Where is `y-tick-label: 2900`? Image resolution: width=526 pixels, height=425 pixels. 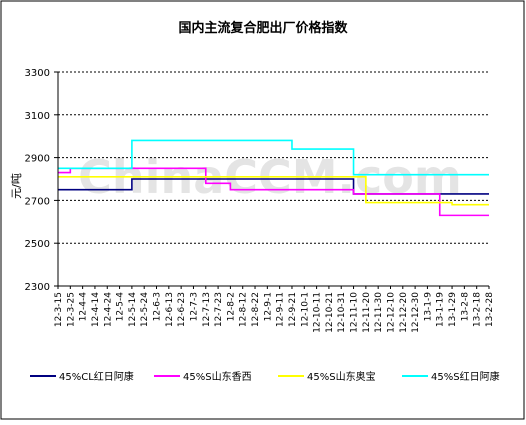 y-tick-label: 2900 is located at coordinates (37, 159).